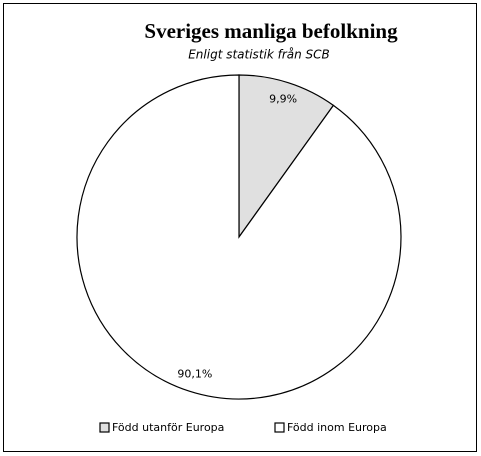  I want to click on legend-label: Född utanför Europa, so click(168, 427).